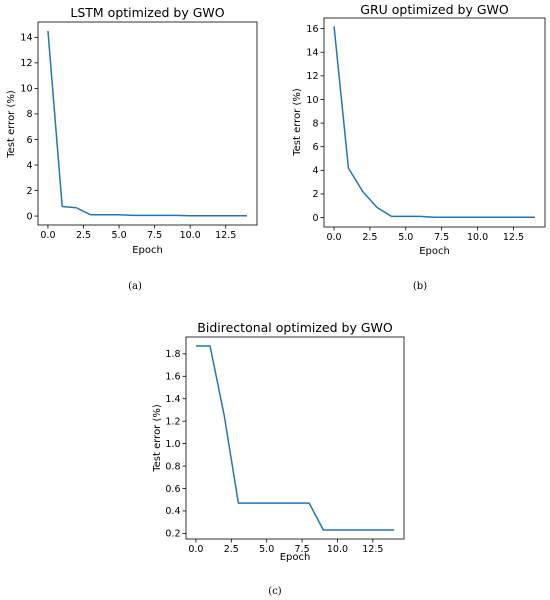 The height and width of the screenshot is (600, 550). What do you see at coordinates (420, 286) in the screenshot?
I see `figure-caption: (b)` at bounding box center [420, 286].